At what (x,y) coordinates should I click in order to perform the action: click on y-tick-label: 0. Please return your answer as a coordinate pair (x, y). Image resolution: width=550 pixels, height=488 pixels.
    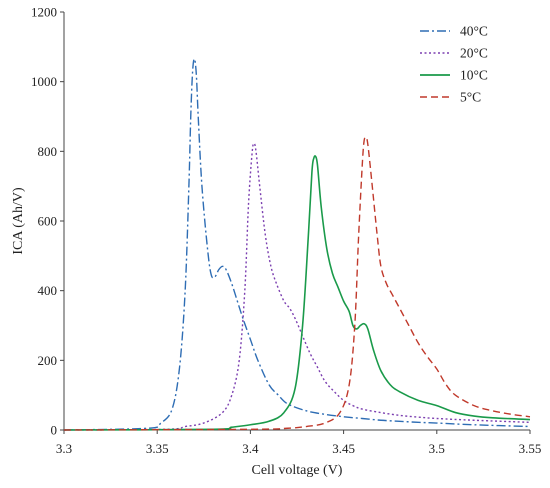
    Looking at the image, I should click on (54, 430).